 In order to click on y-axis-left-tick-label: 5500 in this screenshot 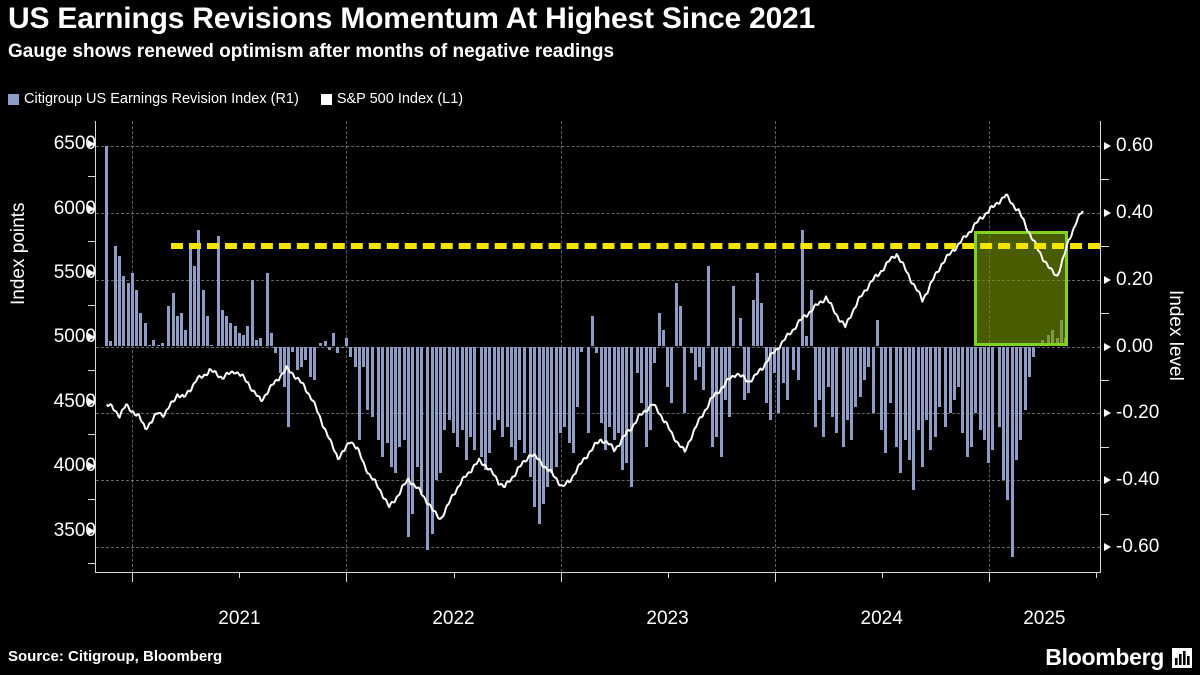, I will do `click(74, 273)`.